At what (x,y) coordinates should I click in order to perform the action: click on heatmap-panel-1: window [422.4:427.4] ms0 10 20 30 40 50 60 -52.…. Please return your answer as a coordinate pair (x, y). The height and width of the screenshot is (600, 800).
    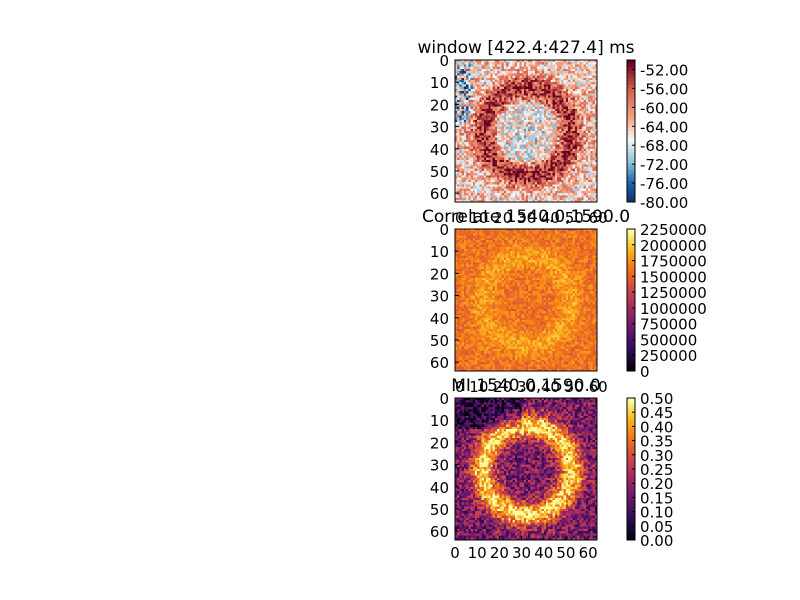
    Looking at the image, I should click on (552, 125).